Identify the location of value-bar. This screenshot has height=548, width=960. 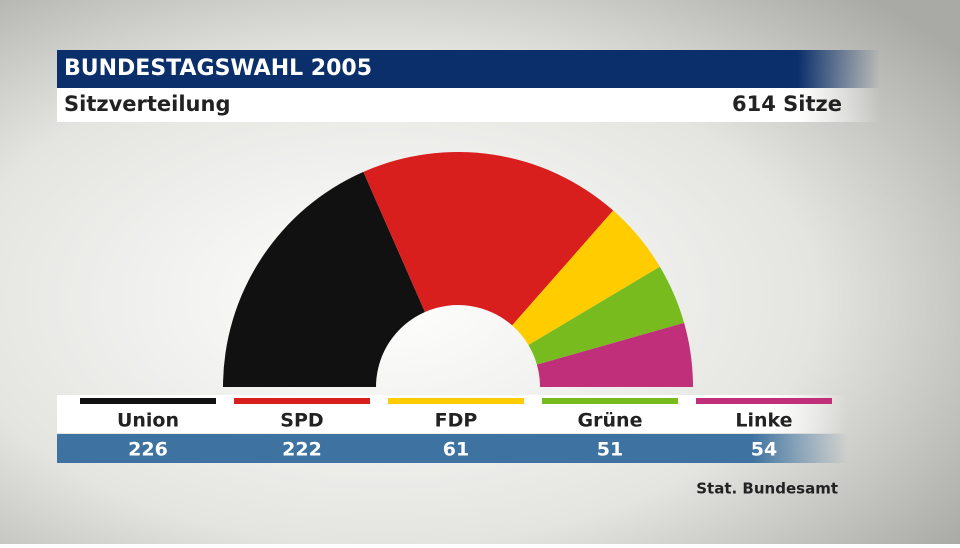
(452, 448).